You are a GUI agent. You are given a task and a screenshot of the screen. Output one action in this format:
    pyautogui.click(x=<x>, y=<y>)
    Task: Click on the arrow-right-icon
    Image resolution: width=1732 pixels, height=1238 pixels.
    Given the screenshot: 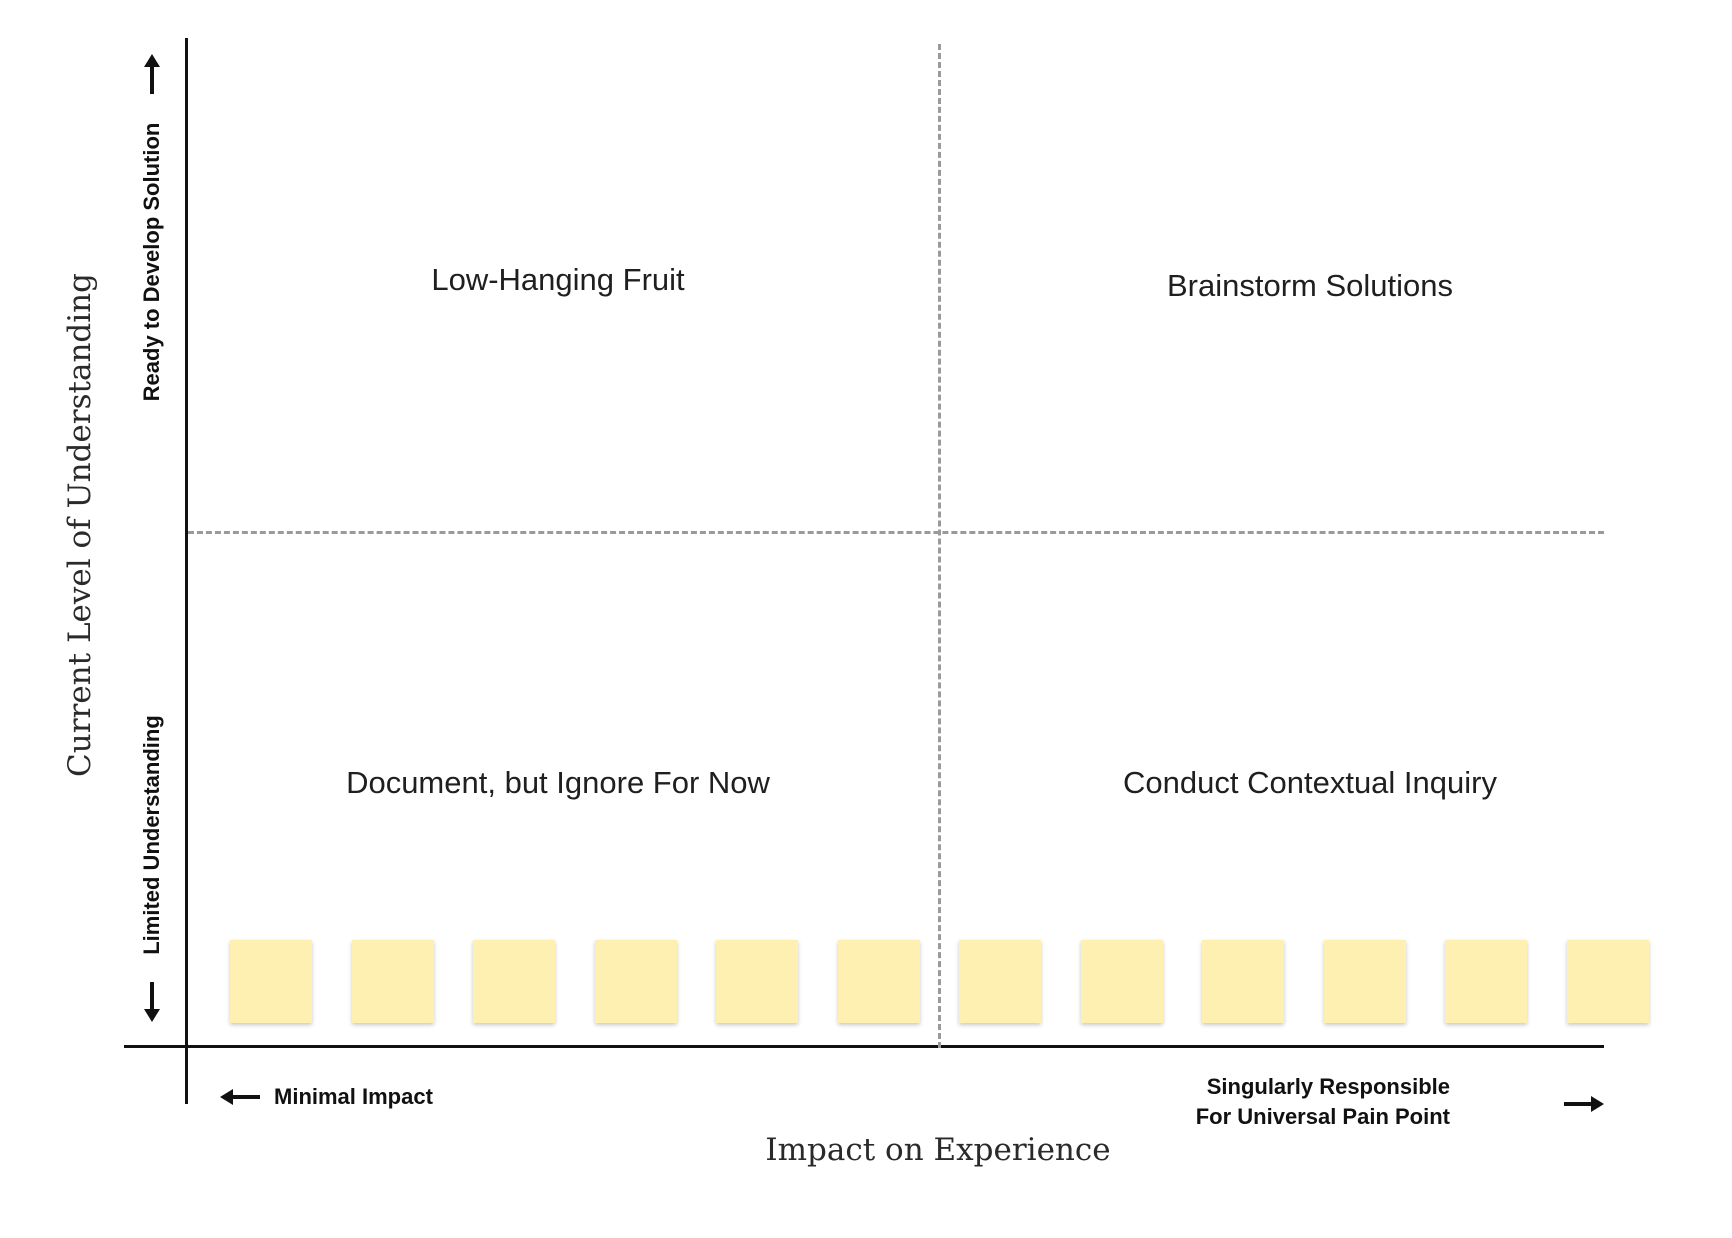 What is the action you would take?
    pyautogui.click(x=1584, y=1104)
    